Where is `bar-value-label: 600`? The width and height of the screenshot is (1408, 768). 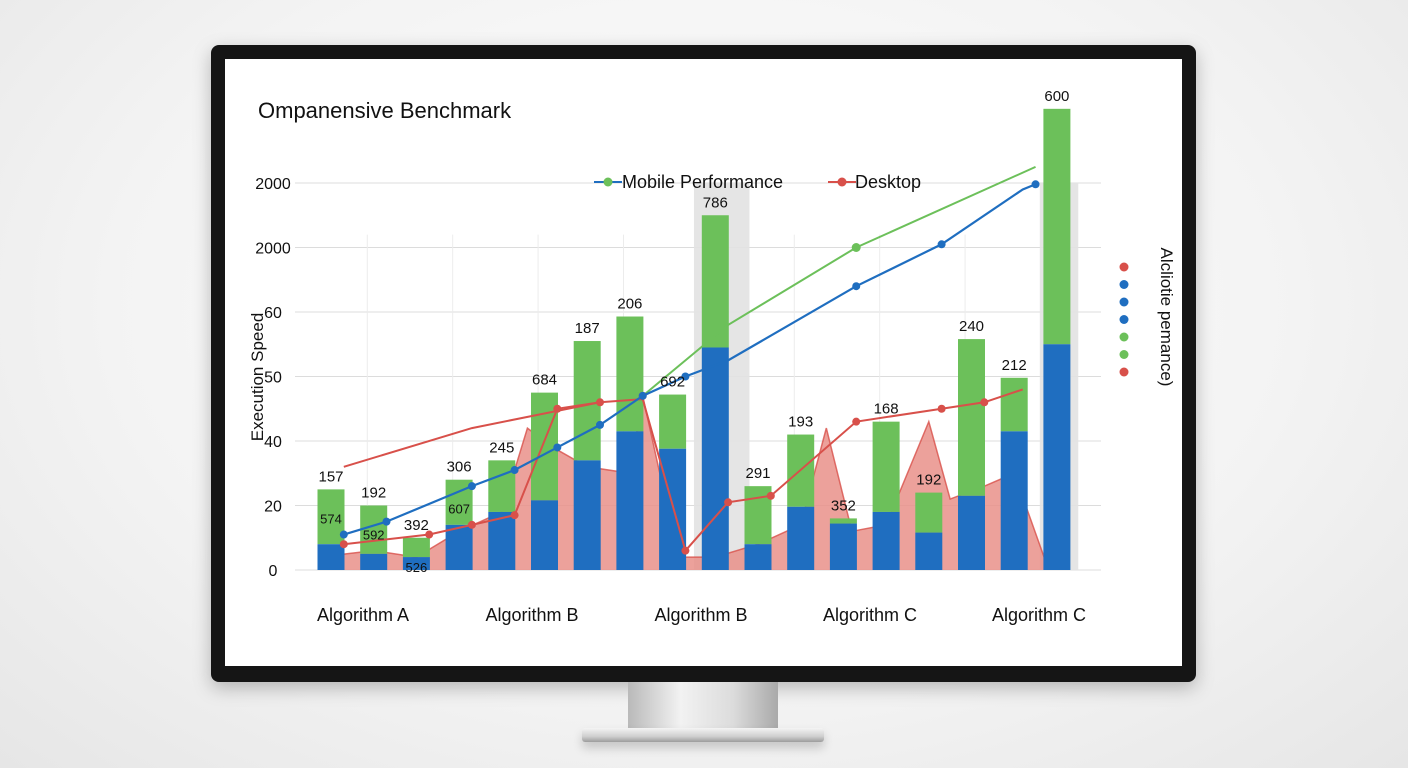
bar-value-label: 600 is located at coordinates (1056, 96).